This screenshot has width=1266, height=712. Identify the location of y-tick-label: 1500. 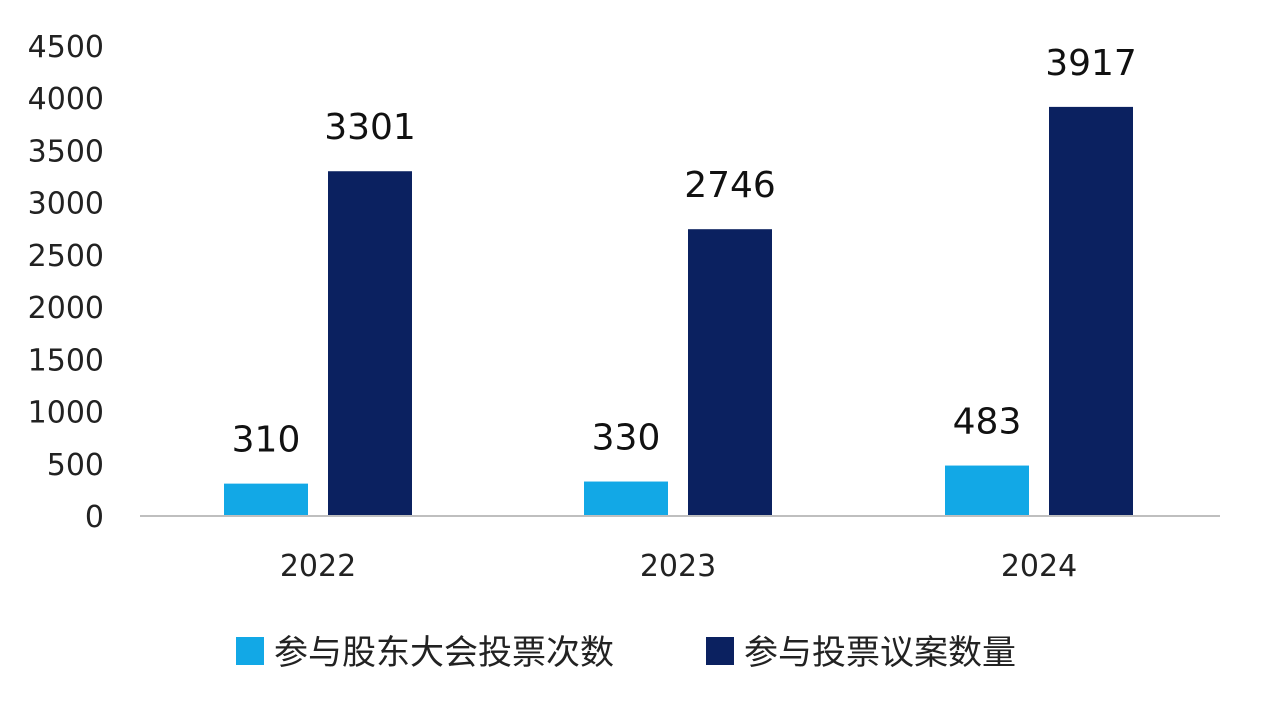
(66, 360).